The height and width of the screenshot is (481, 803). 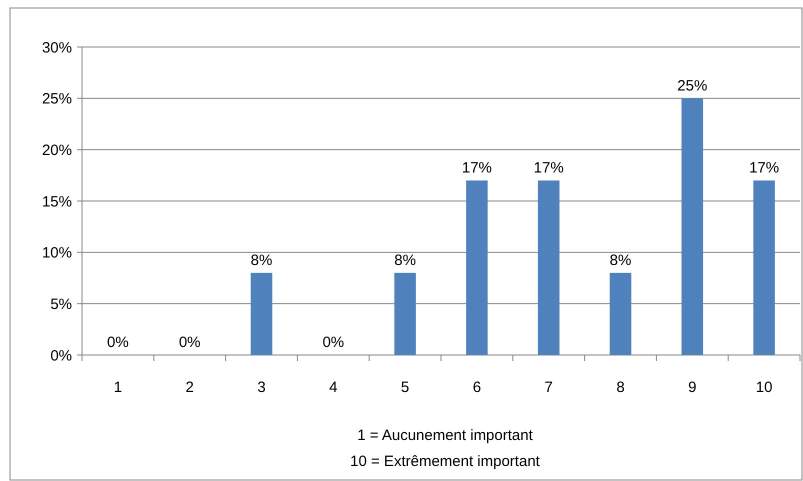 What do you see at coordinates (57, 253) in the screenshot?
I see `y-tick-label: 10%` at bounding box center [57, 253].